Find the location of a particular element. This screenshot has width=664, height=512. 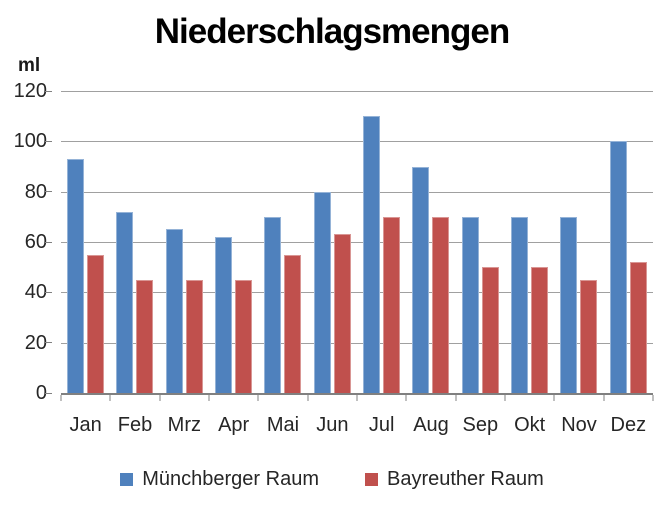

bar-bayreuther-raum-dez is located at coordinates (638, 327).